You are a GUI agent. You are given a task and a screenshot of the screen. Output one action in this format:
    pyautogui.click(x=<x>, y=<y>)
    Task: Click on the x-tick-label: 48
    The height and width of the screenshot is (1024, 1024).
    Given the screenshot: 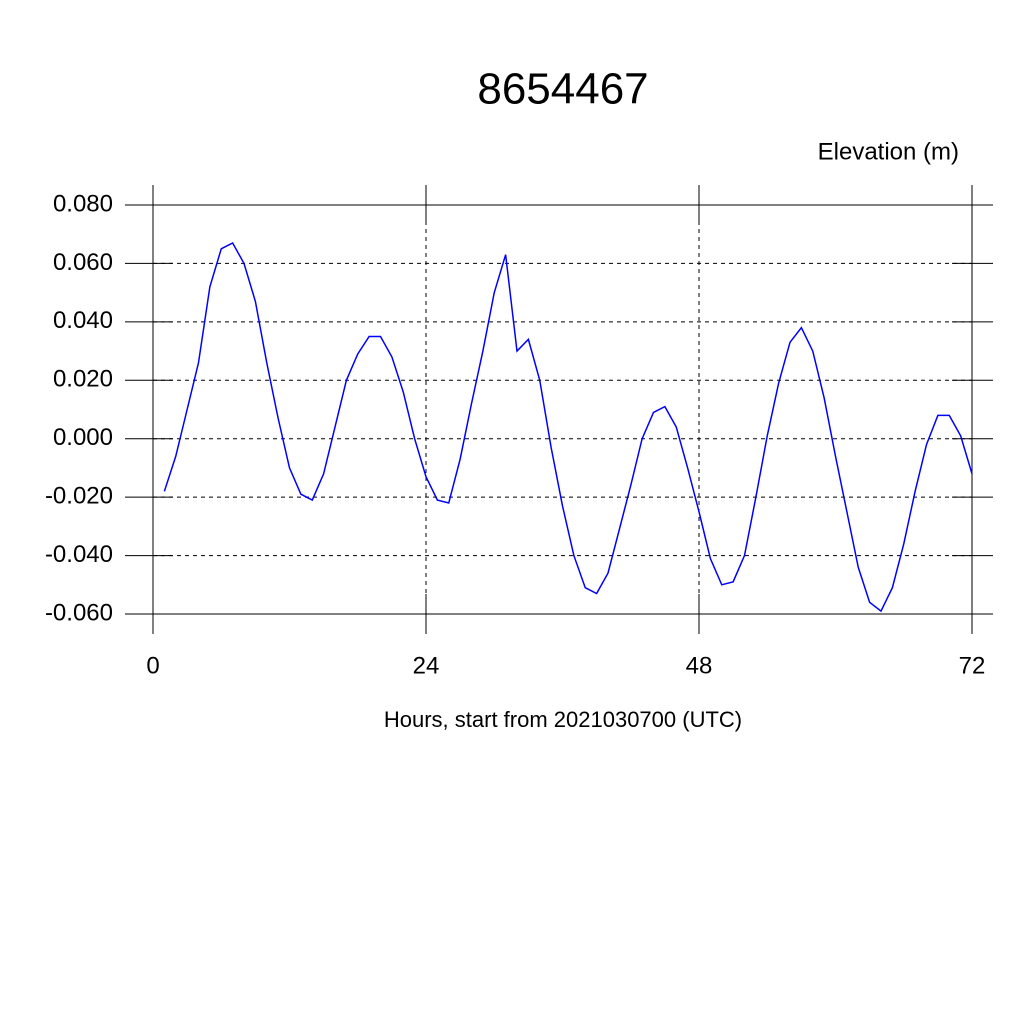 What is the action you would take?
    pyautogui.click(x=699, y=665)
    